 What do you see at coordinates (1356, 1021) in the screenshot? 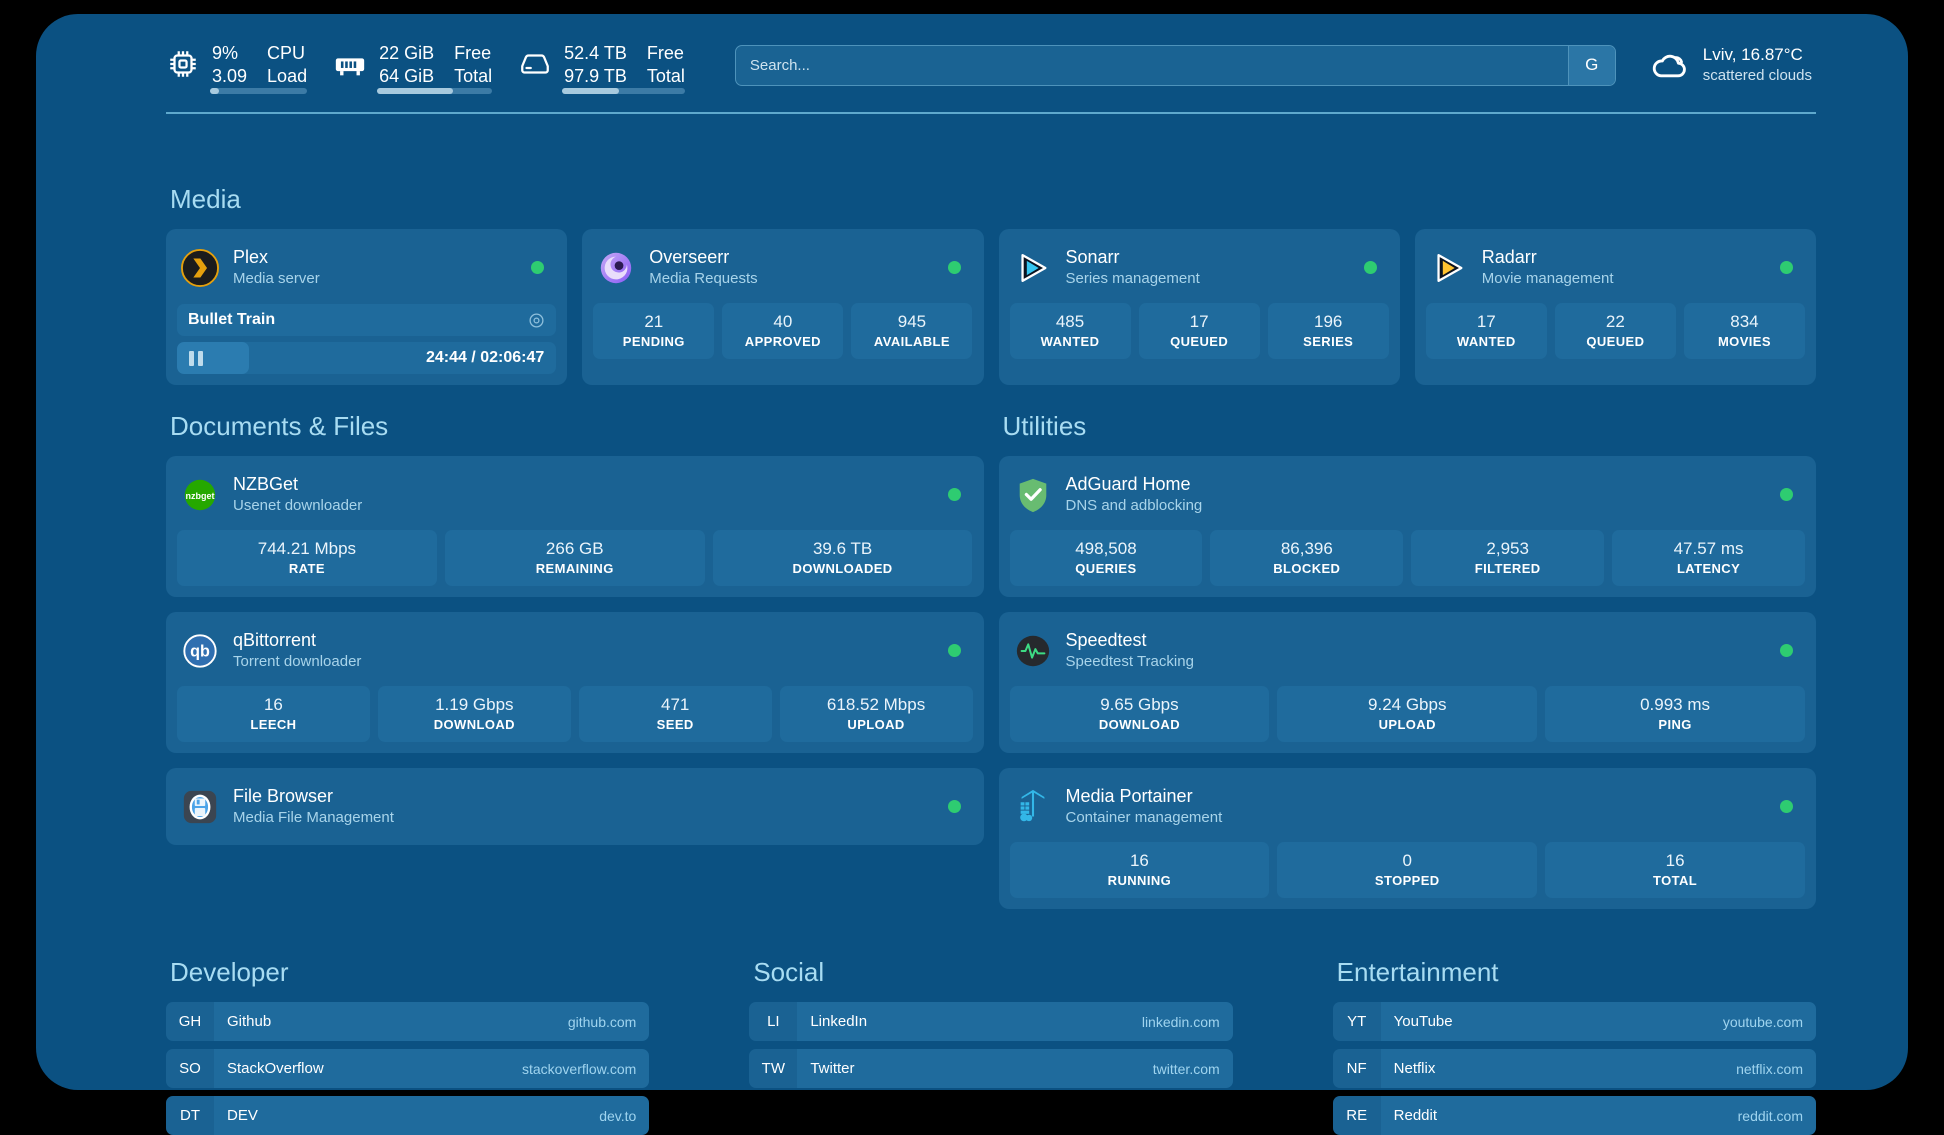
I see `bookmark-abbreviation: YT` at bounding box center [1356, 1021].